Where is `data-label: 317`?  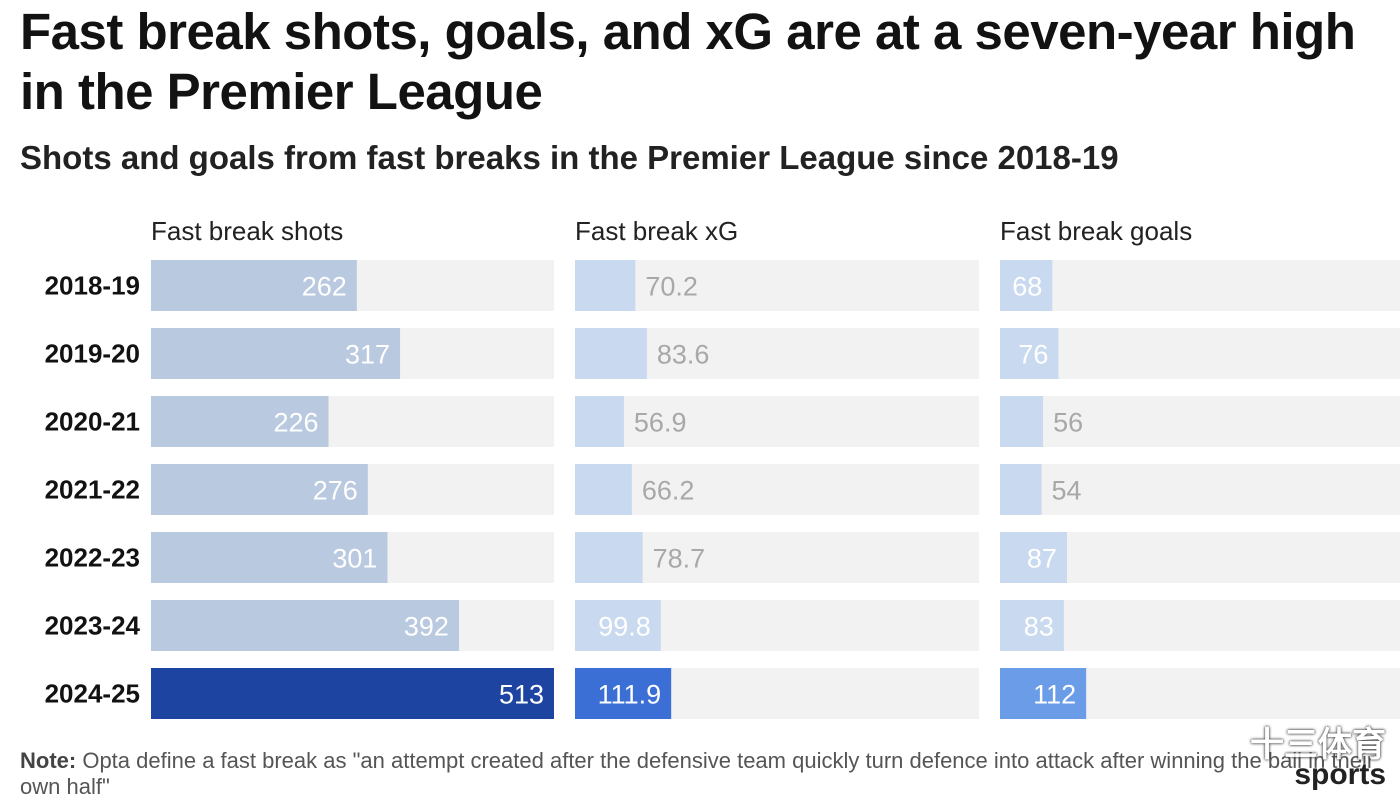 data-label: 317 is located at coordinates (367, 355).